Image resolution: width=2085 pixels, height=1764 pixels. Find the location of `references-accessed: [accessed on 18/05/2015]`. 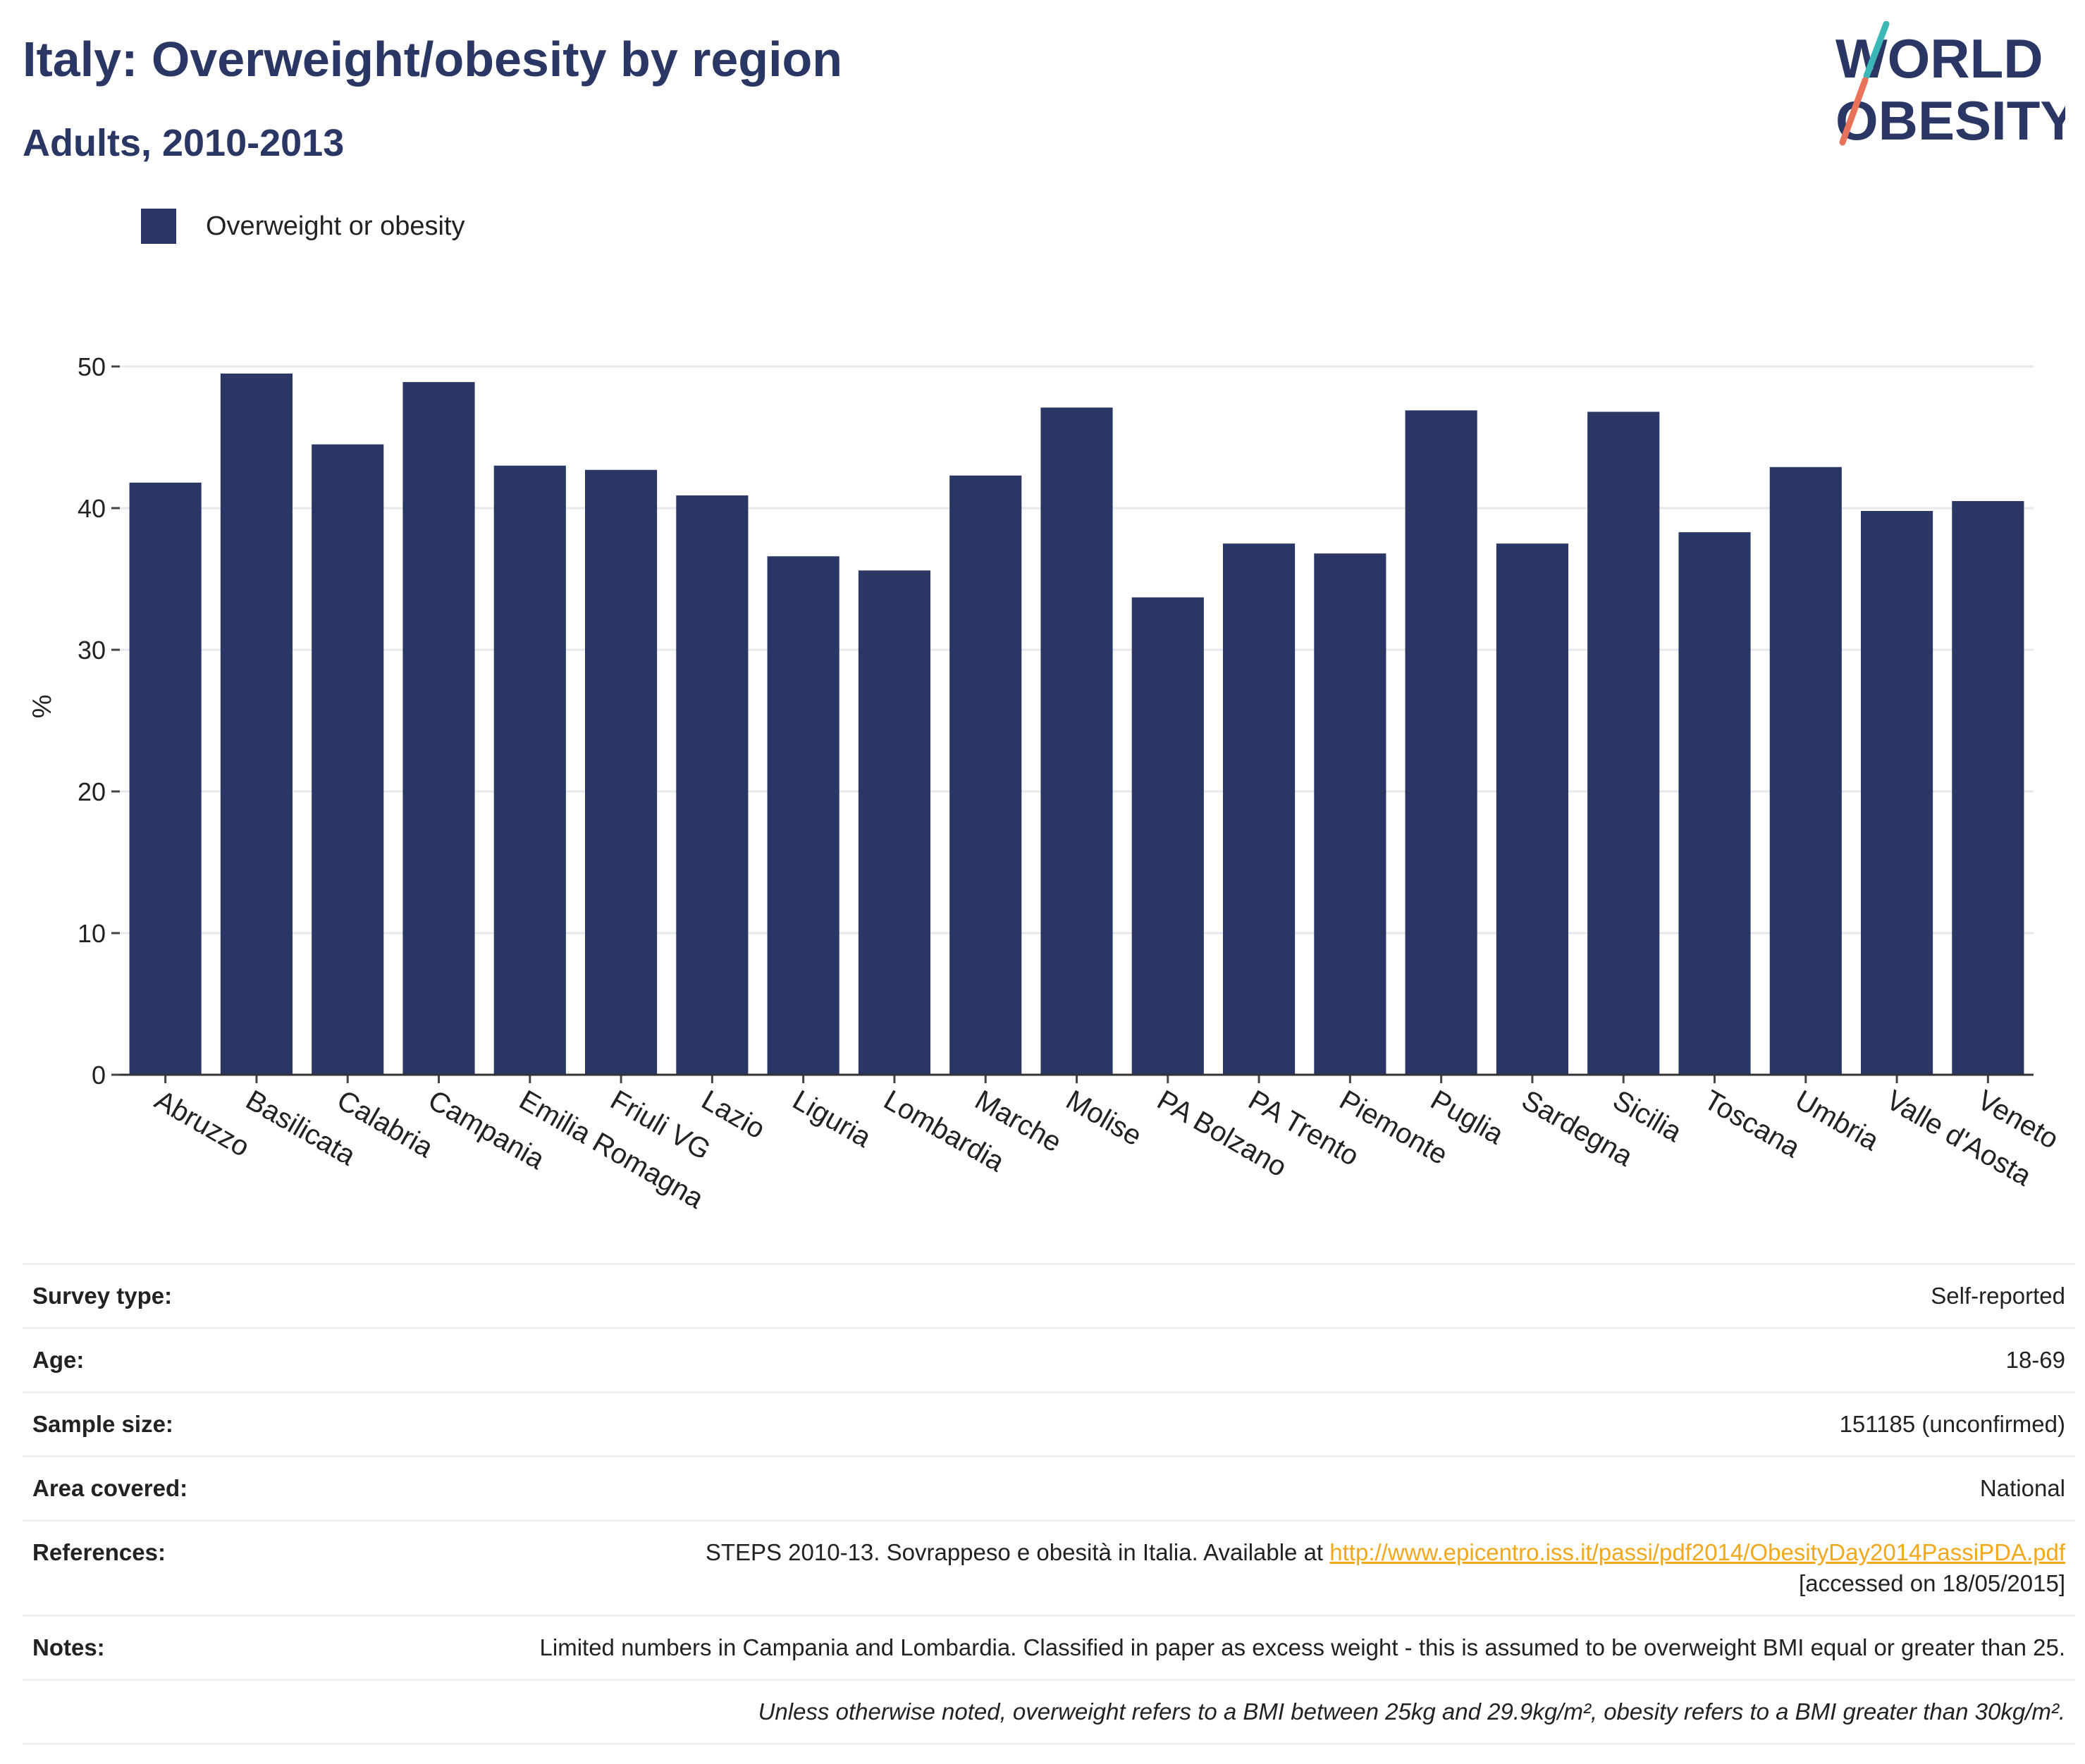

references-accessed: [accessed on 18/05/2015] is located at coordinates (1932, 1583).